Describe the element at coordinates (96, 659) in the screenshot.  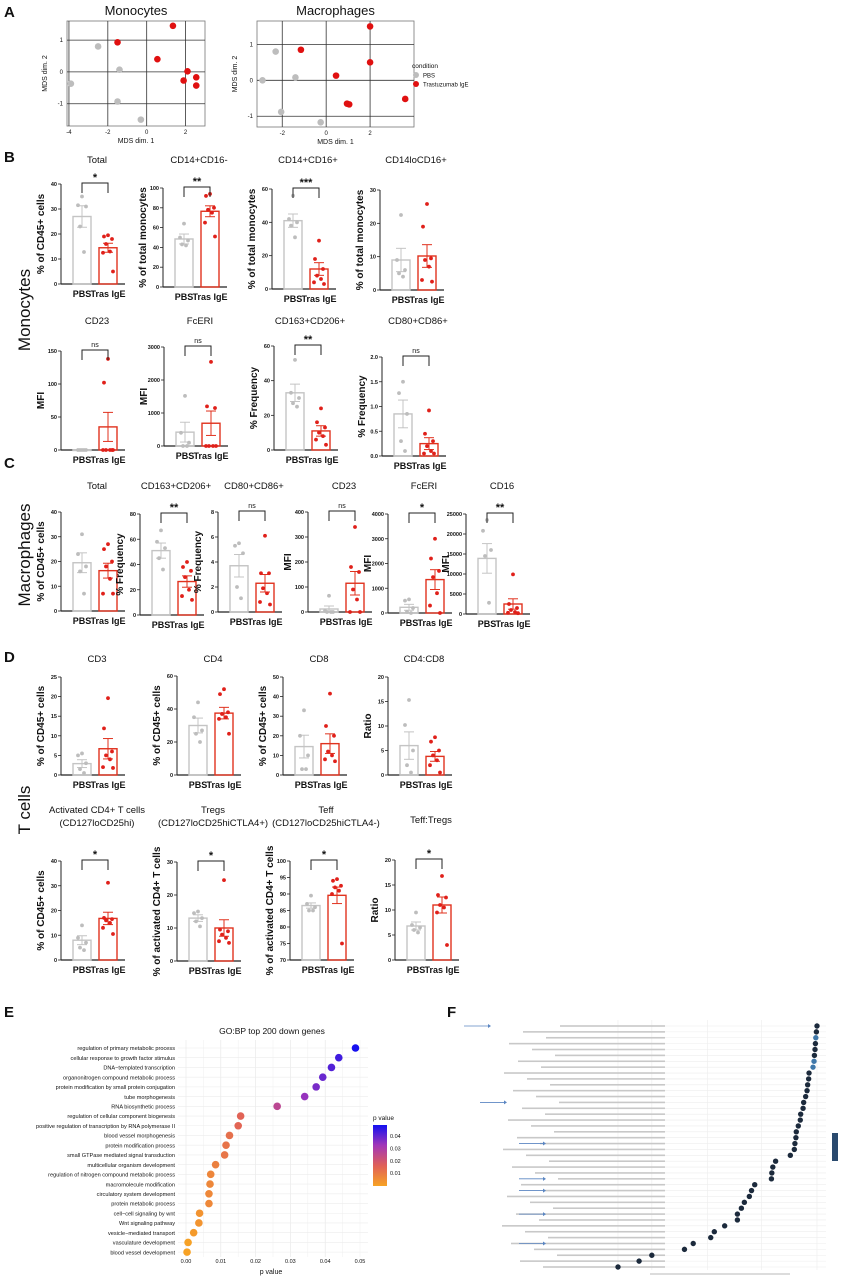
I see `panel-title: CD3` at that location.